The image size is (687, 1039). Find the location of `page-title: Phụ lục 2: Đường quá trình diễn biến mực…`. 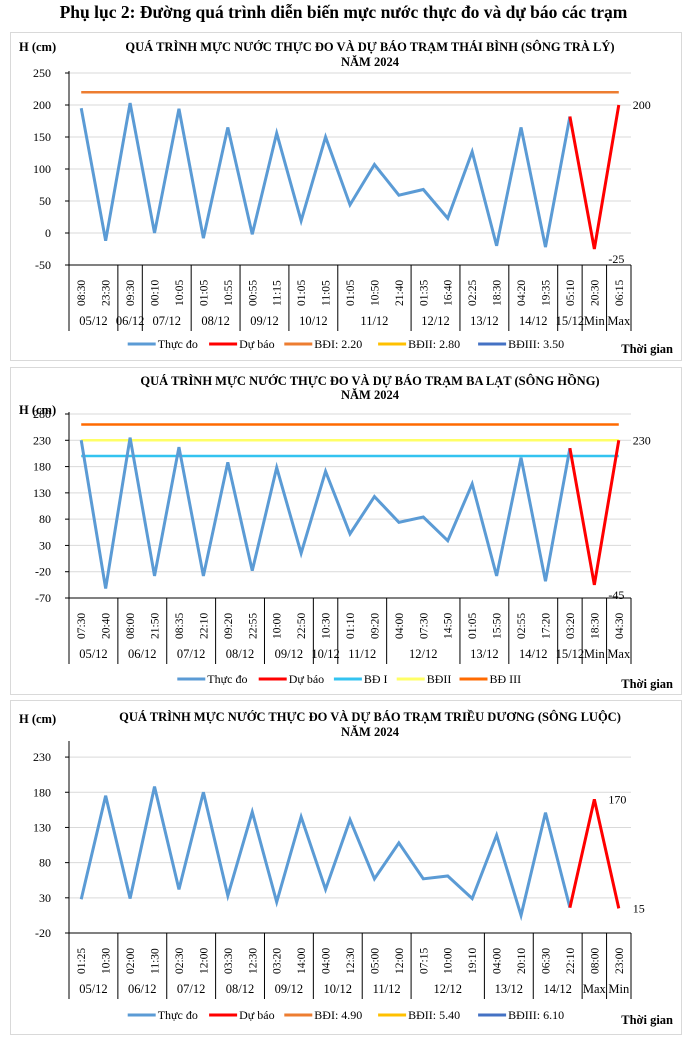

page-title: Phụ lục 2: Đường quá trình diễn biến mực… is located at coordinates (343, 12).